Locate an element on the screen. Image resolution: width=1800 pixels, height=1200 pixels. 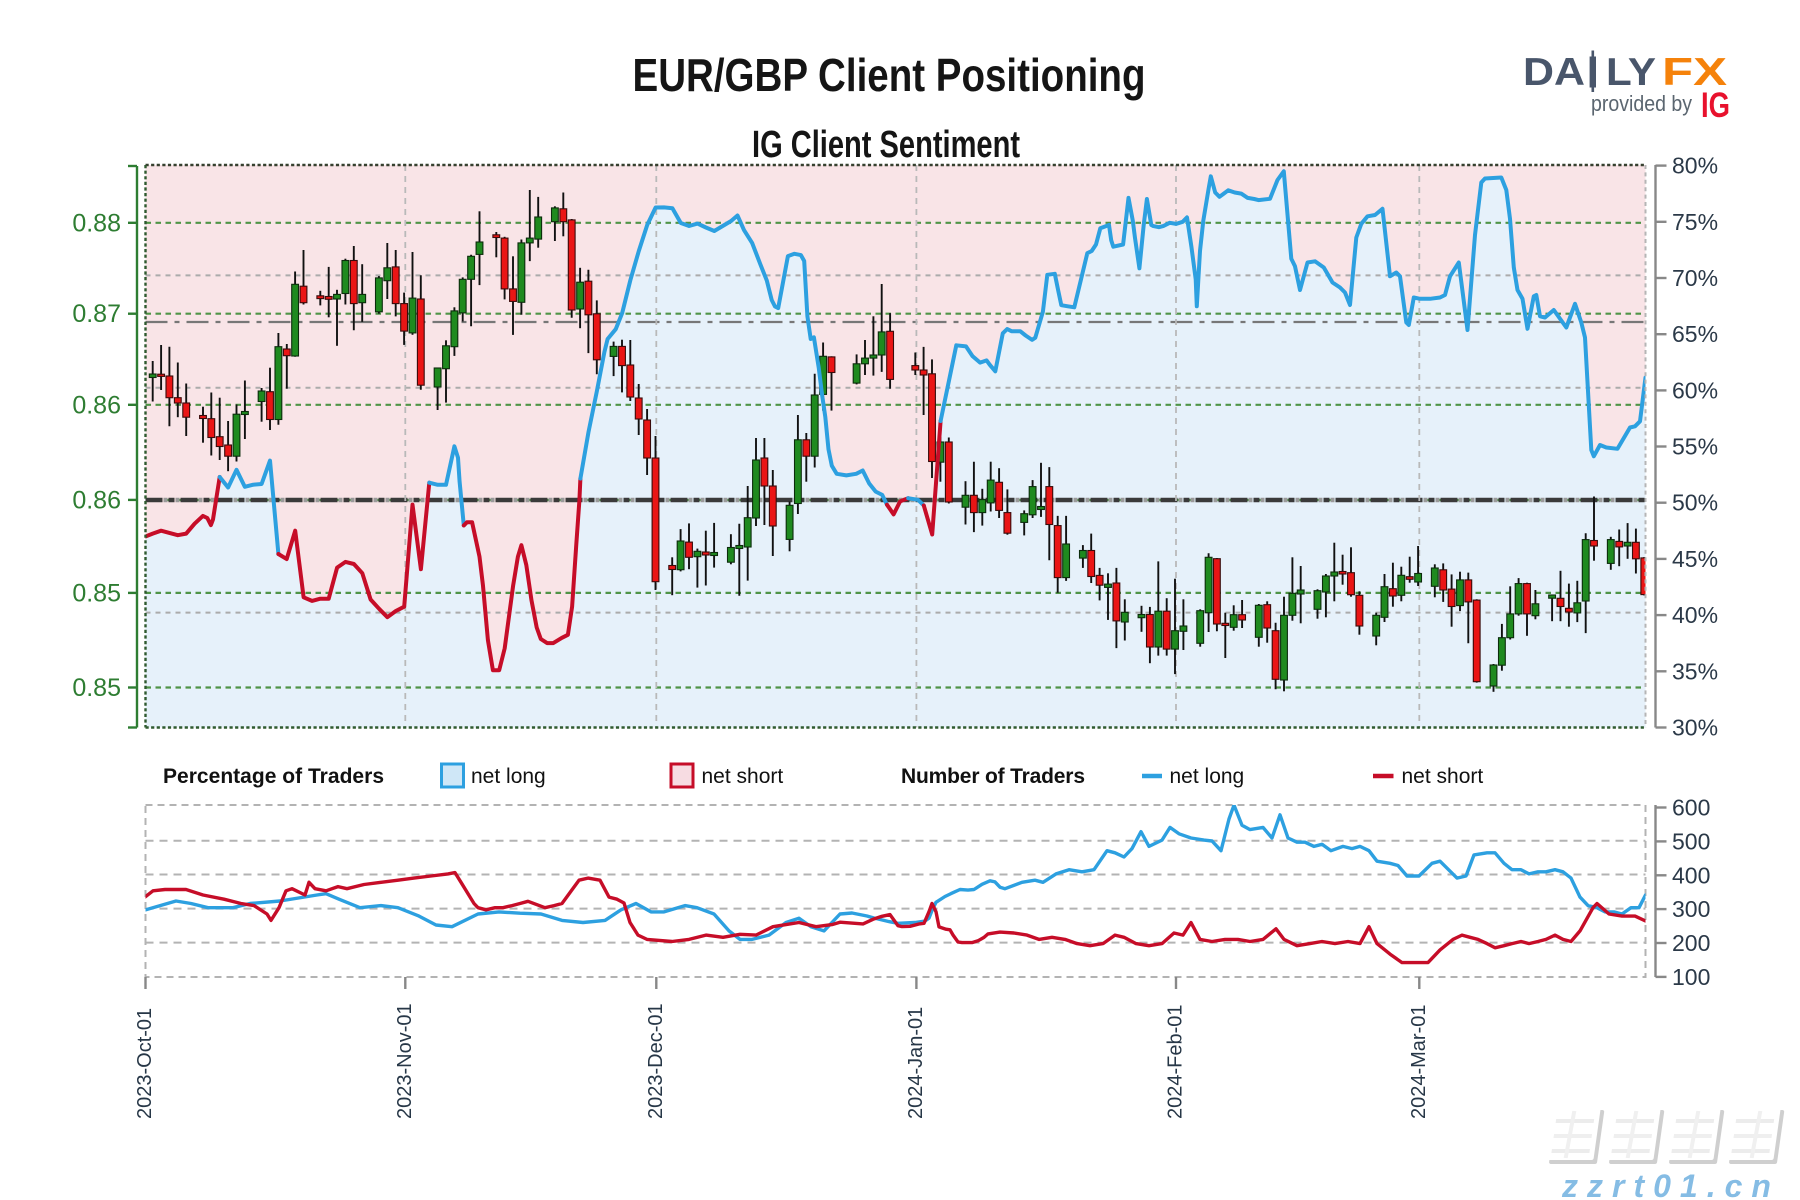
svg-text: LY is located at coordinates (1631, 72).